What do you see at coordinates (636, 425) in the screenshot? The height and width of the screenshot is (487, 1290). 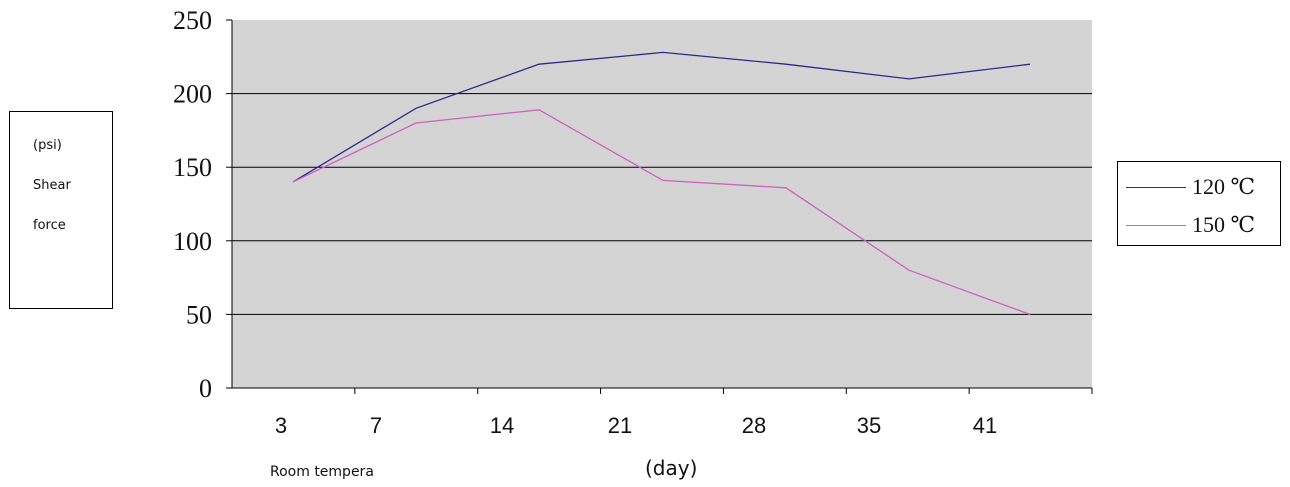 I see `x-tick-labels: 3 7 14 21 28 35 41` at bounding box center [636, 425].